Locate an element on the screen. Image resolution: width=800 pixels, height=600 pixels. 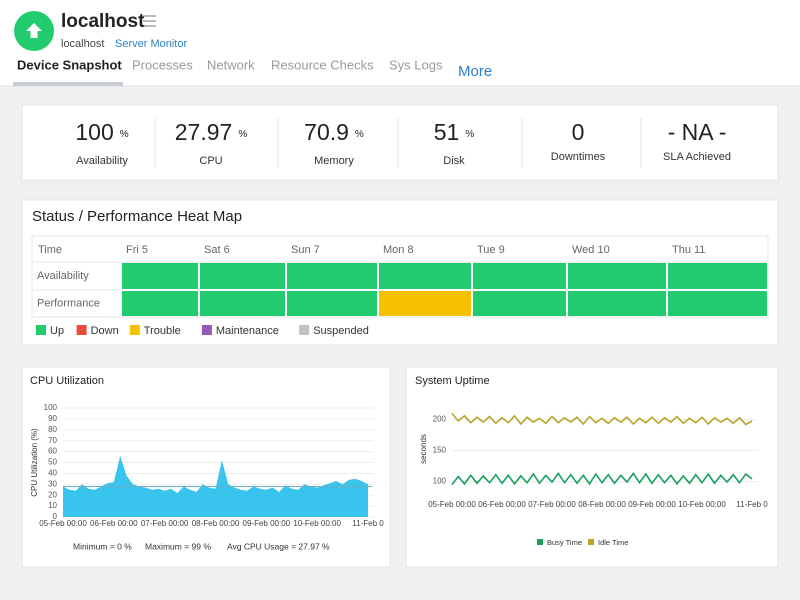
summary-value: 70.9% is located at coordinates (334, 132).